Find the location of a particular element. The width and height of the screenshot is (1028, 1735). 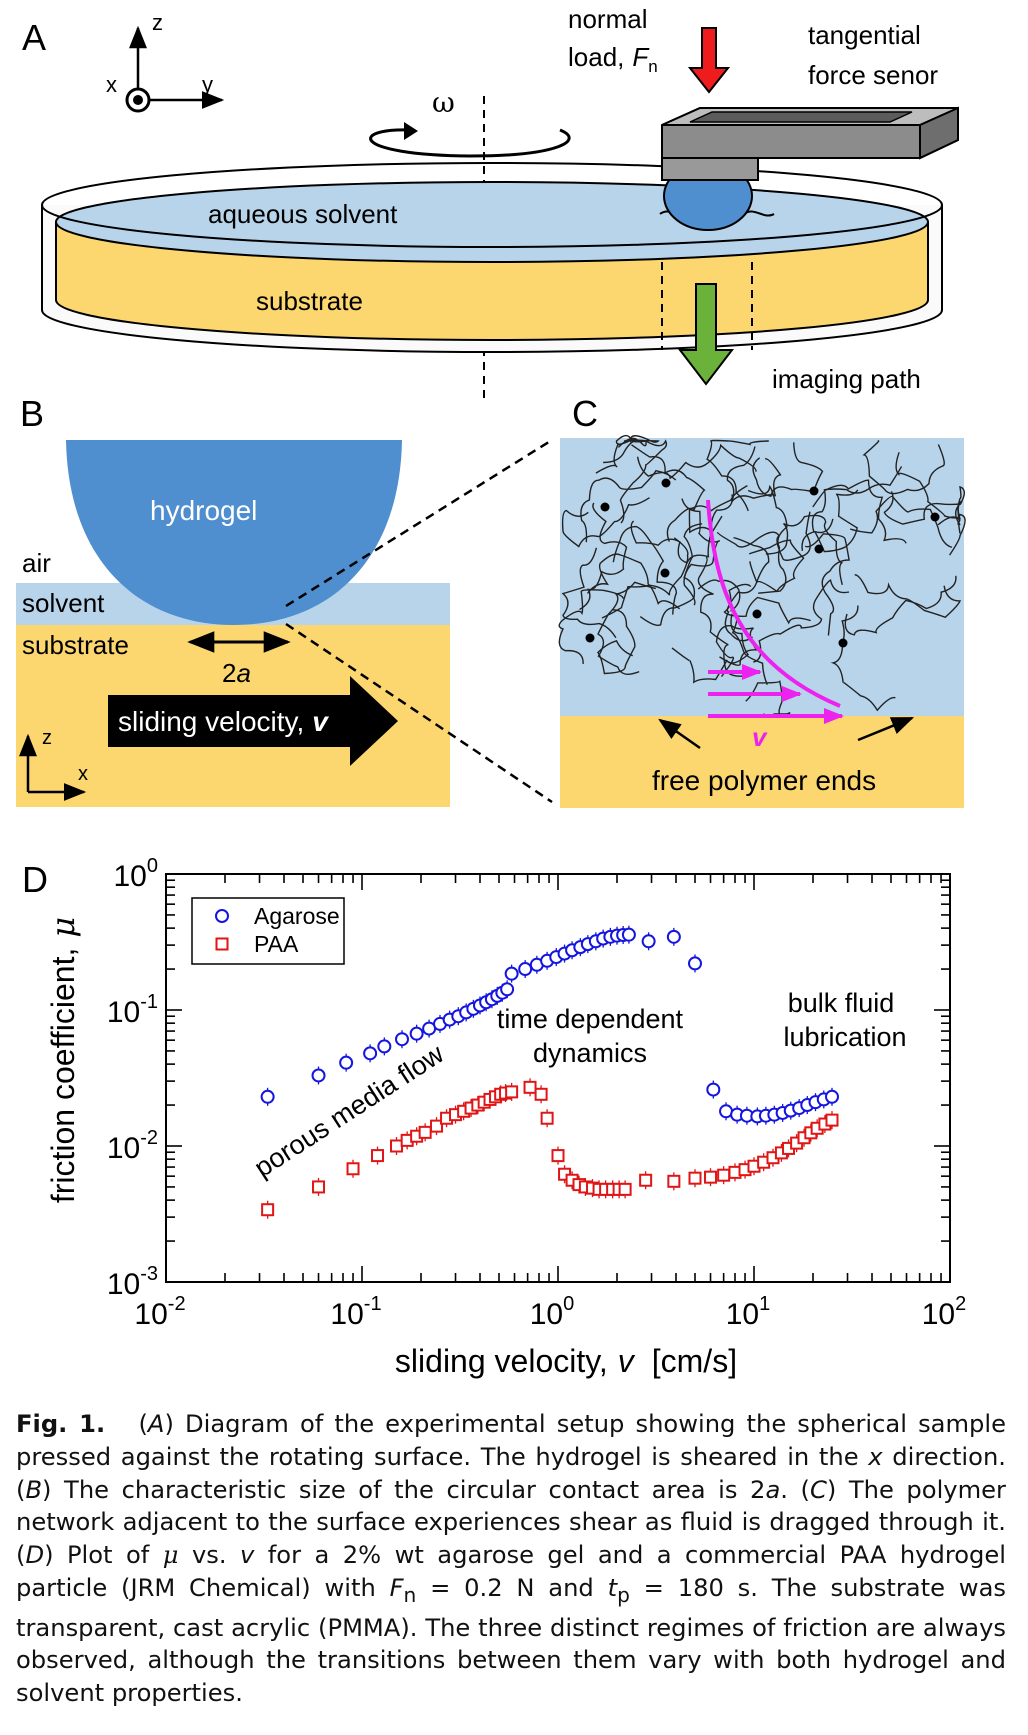

sensor-label-line2: force senor is located at coordinates (873, 75).